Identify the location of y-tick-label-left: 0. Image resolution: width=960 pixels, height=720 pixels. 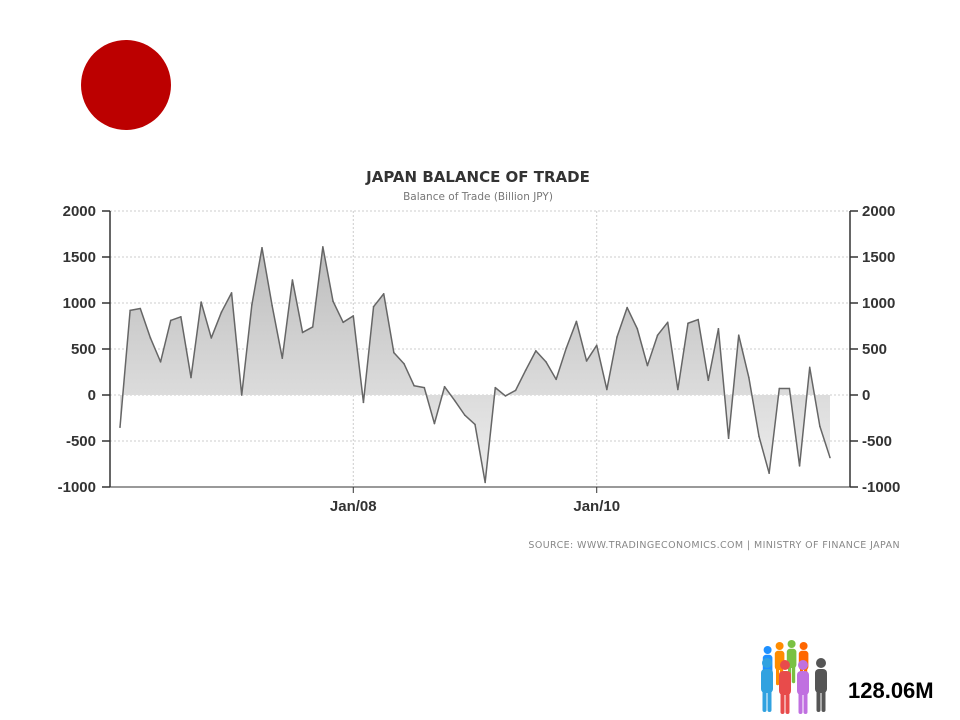
(92, 395).